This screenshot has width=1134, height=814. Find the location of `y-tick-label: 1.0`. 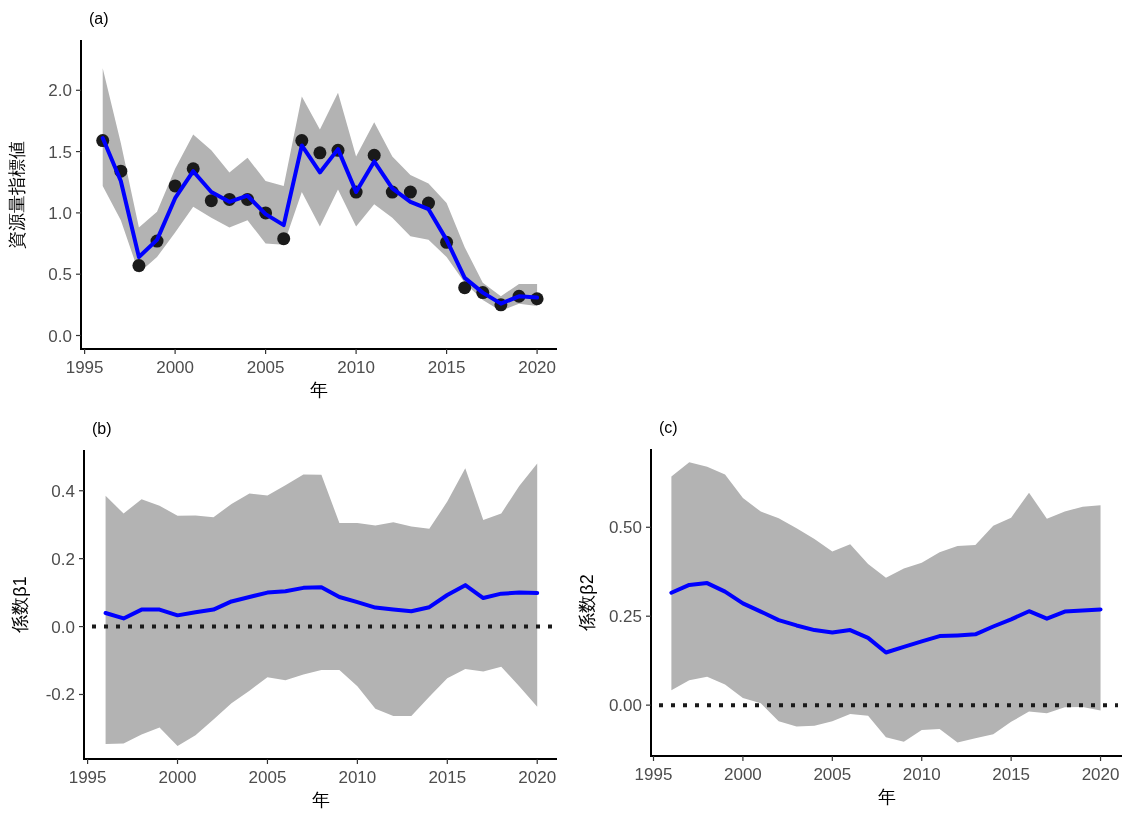

y-tick-label: 1.0 is located at coordinates (60, 213).